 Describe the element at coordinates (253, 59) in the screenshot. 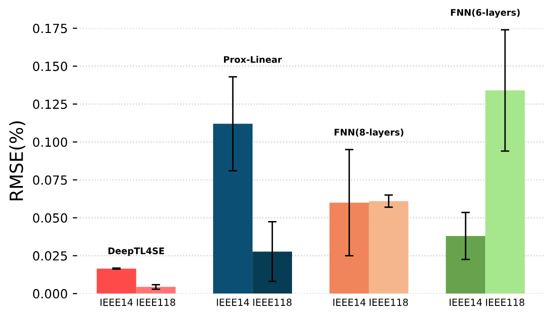

I see `annotation: Prox-Linear` at that location.